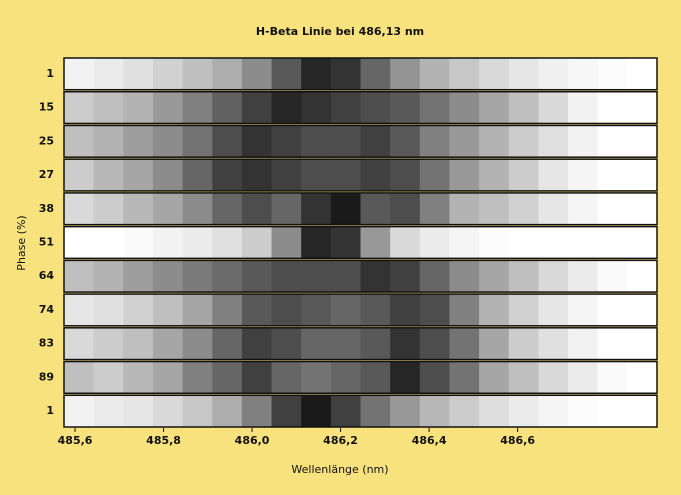 The width and height of the screenshot is (681, 495). I want to click on x-tick-label: 486,0, so click(252, 440).